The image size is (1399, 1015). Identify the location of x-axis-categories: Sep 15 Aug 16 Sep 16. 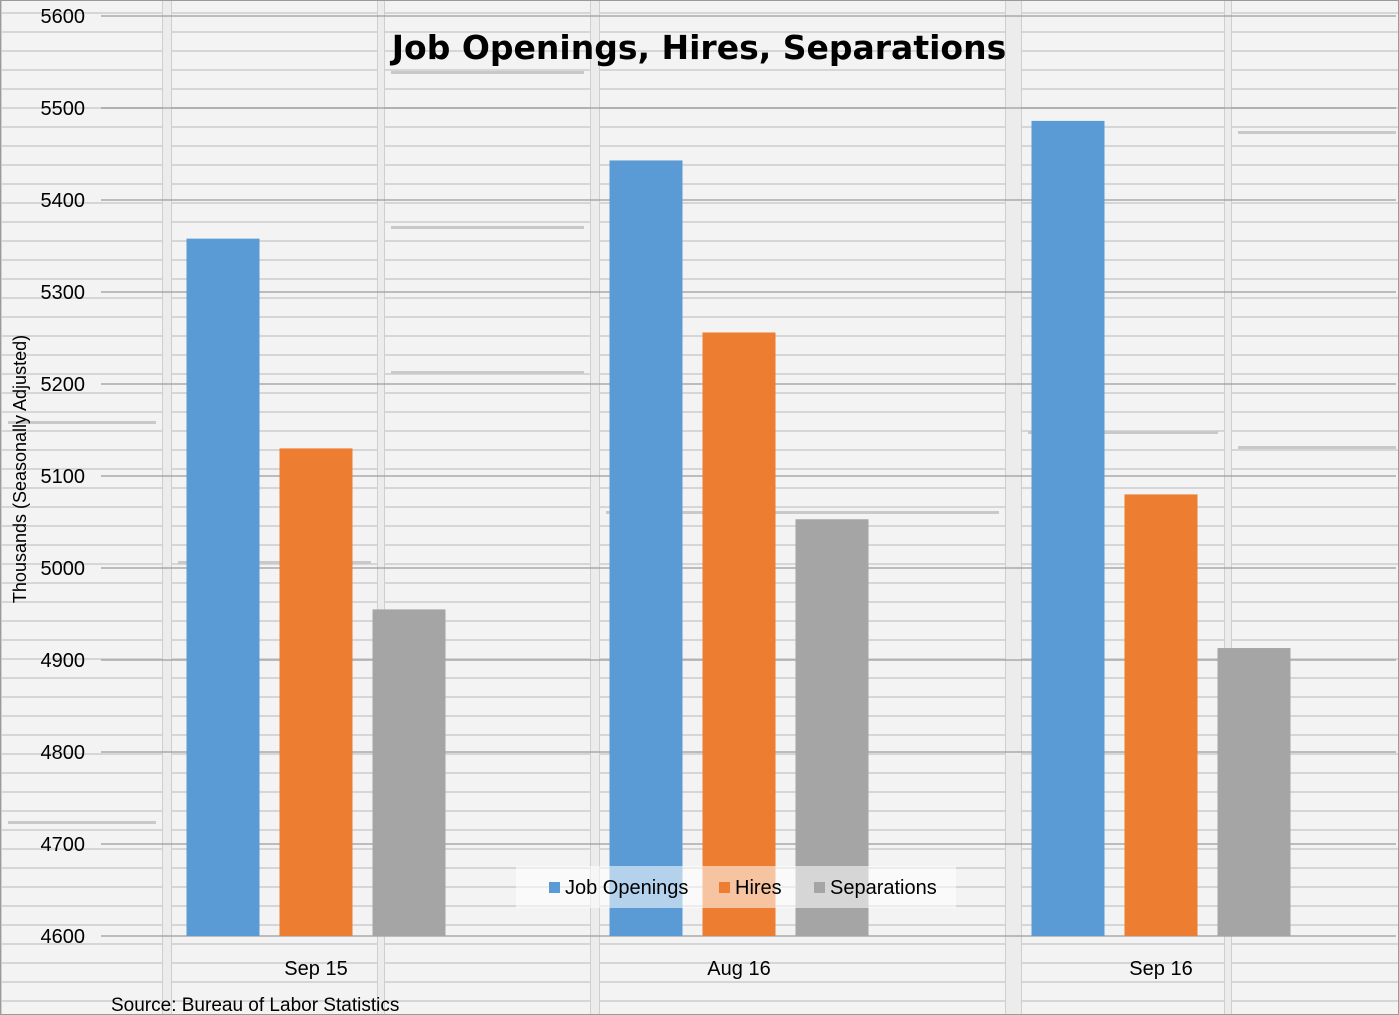
(738, 969).